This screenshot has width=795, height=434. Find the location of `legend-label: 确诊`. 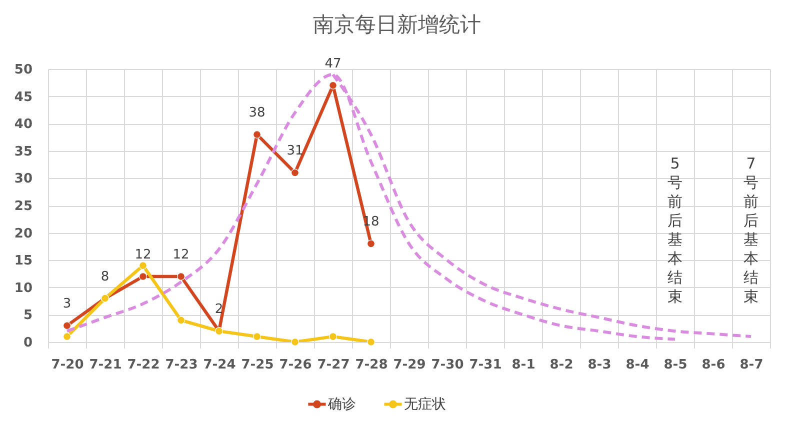

legend-label: 确诊 is located at coordinates (341, 404).